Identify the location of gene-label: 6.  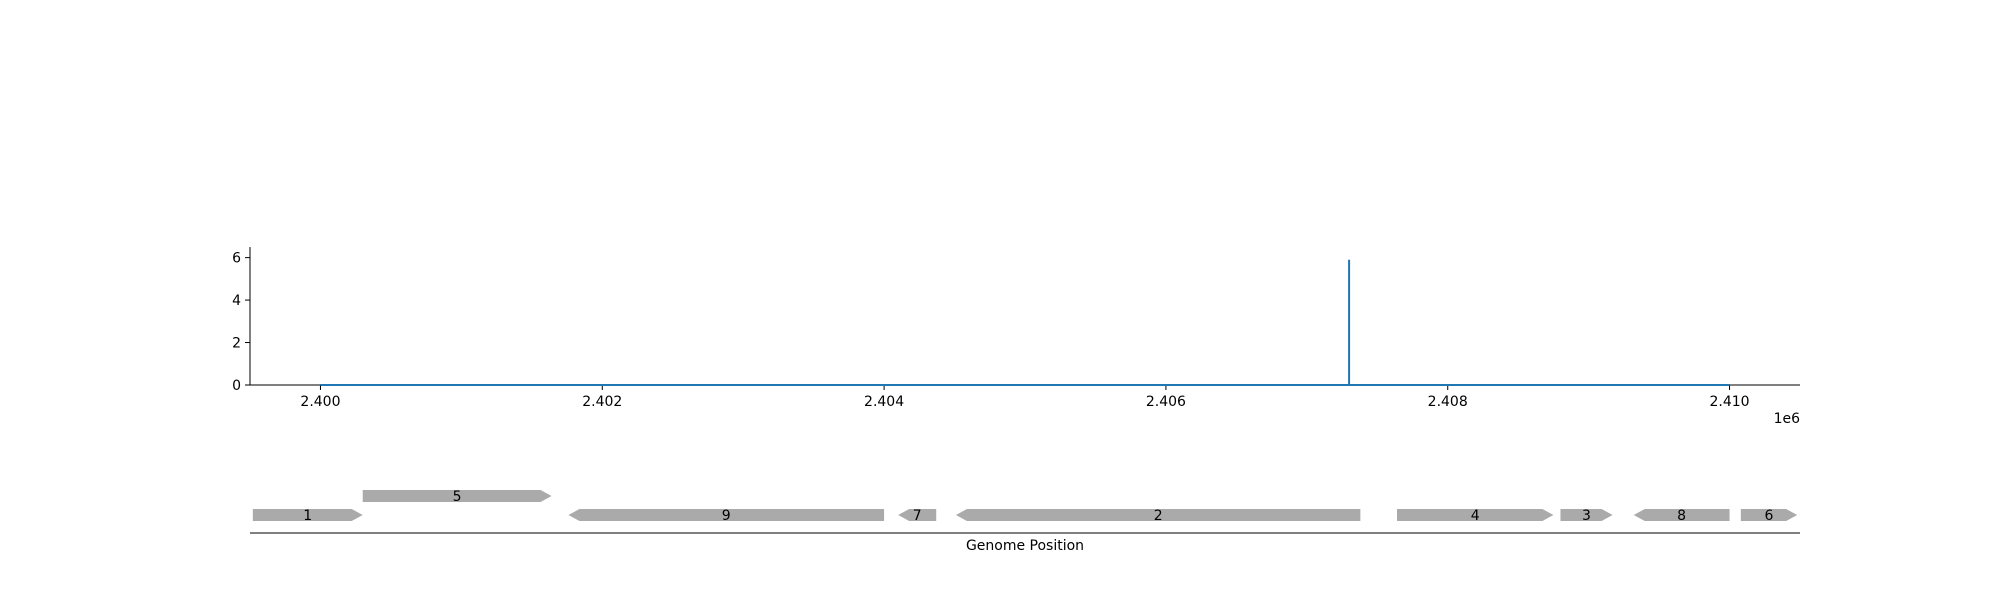
(1769, 516).